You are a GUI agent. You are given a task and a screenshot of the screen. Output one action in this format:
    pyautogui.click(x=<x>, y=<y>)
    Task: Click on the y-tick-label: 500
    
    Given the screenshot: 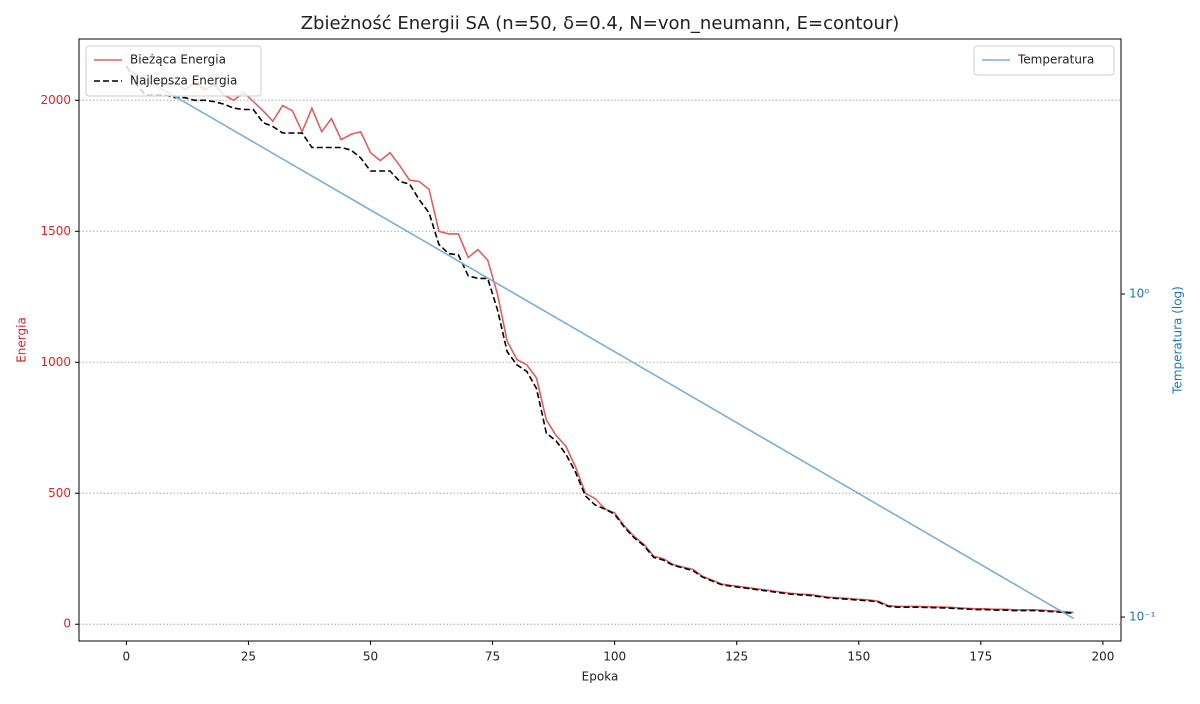 What is the action you would take?
    pyautogui.click(x=59, y=493)
    